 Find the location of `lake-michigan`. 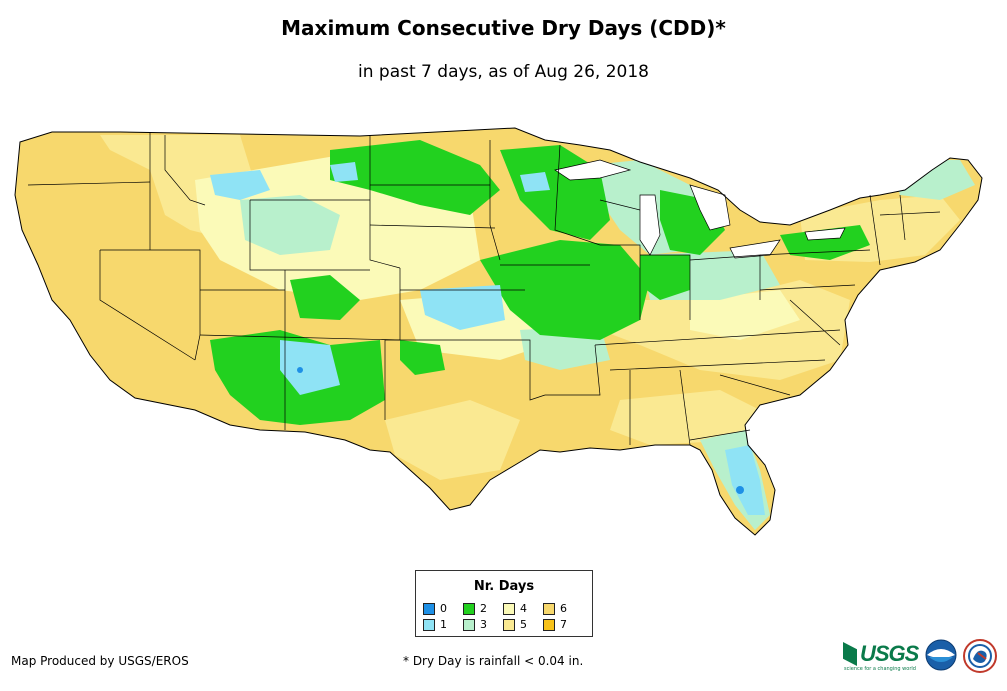

lake-michigan is located at coordinates (650, 225).